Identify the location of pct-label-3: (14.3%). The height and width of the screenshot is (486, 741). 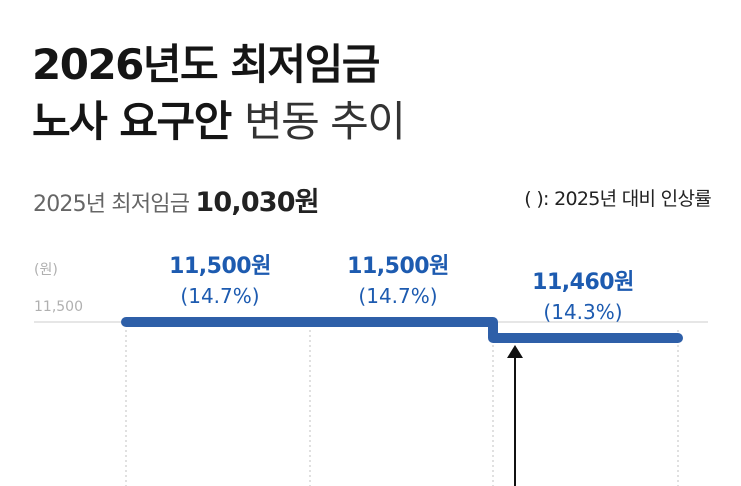
(582, 312).